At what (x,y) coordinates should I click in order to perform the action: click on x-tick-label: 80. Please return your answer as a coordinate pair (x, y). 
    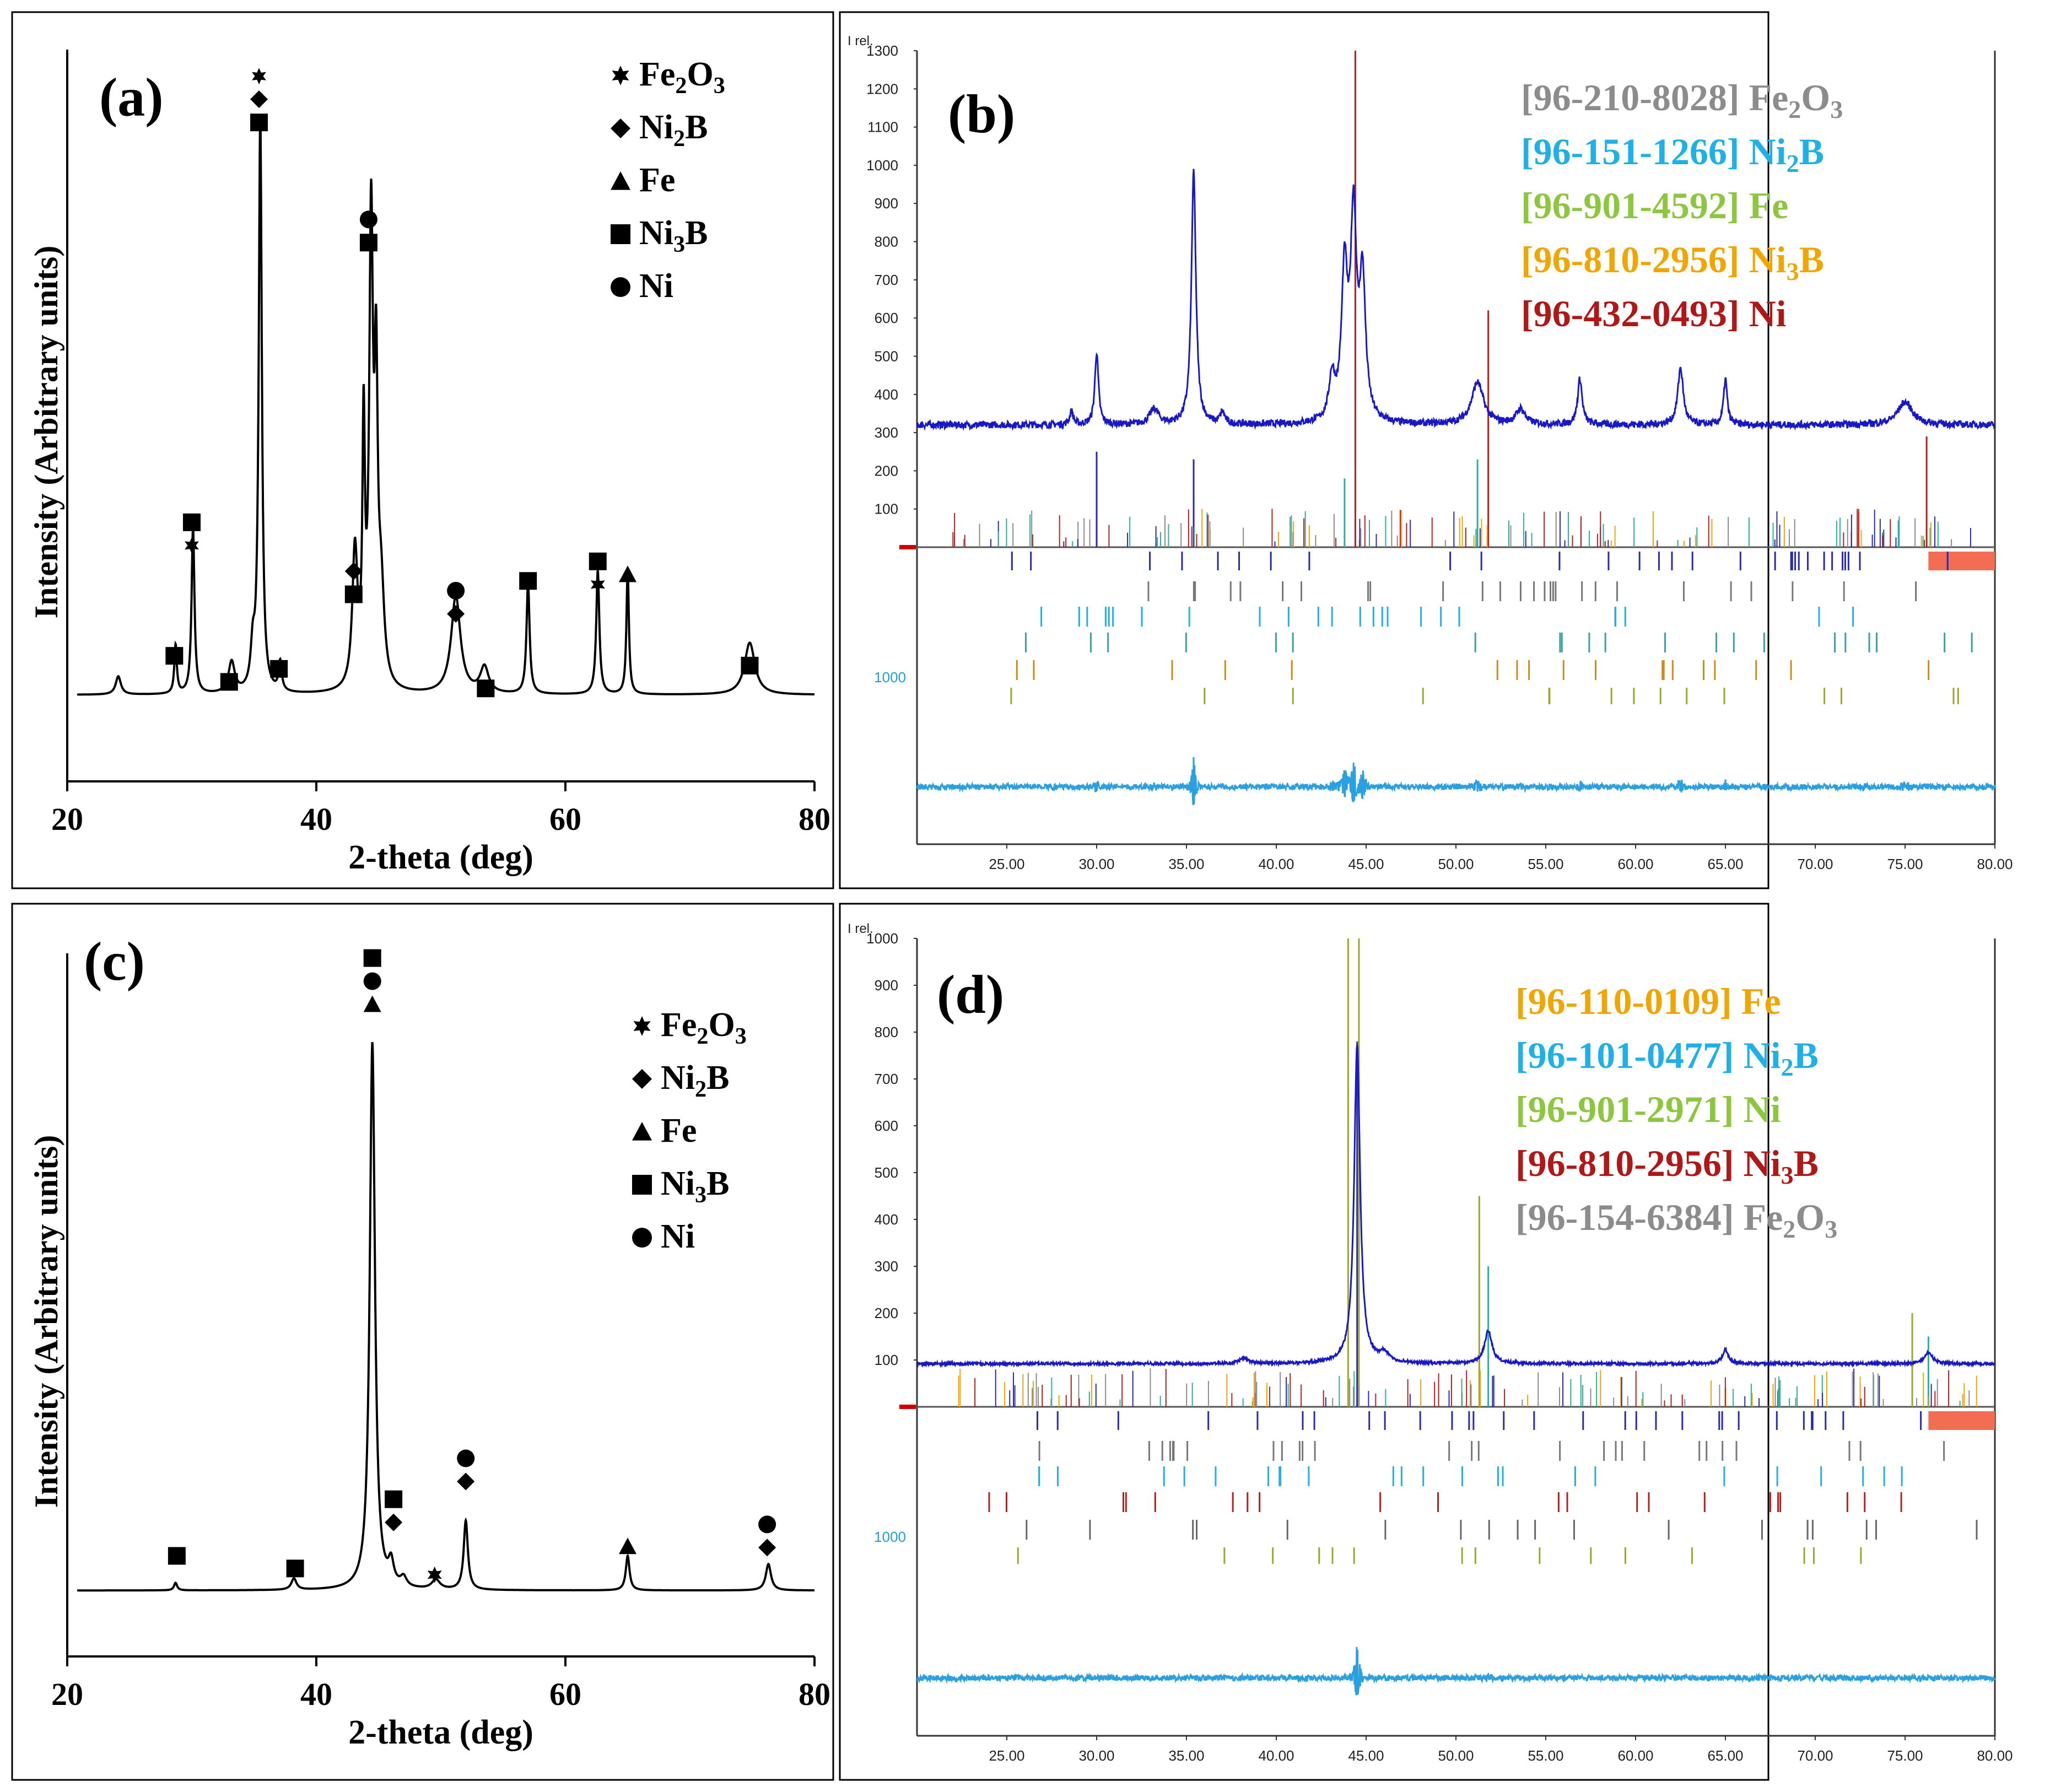
    Looking at the image, I should click on (814, 1694).